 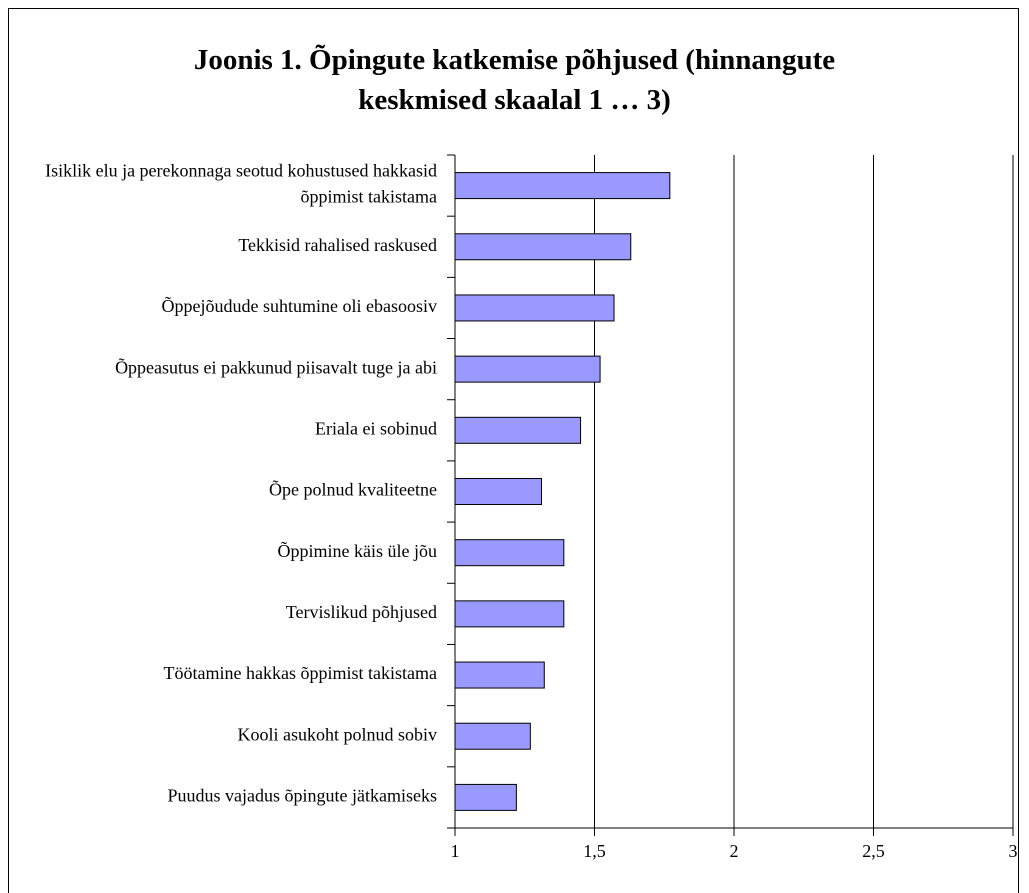 What do you see at coordinates (337, 734) in the screenshot?
I see `y-tick-label: Kooli asukoht polnud sobiv` at bounding box center [337, 734].